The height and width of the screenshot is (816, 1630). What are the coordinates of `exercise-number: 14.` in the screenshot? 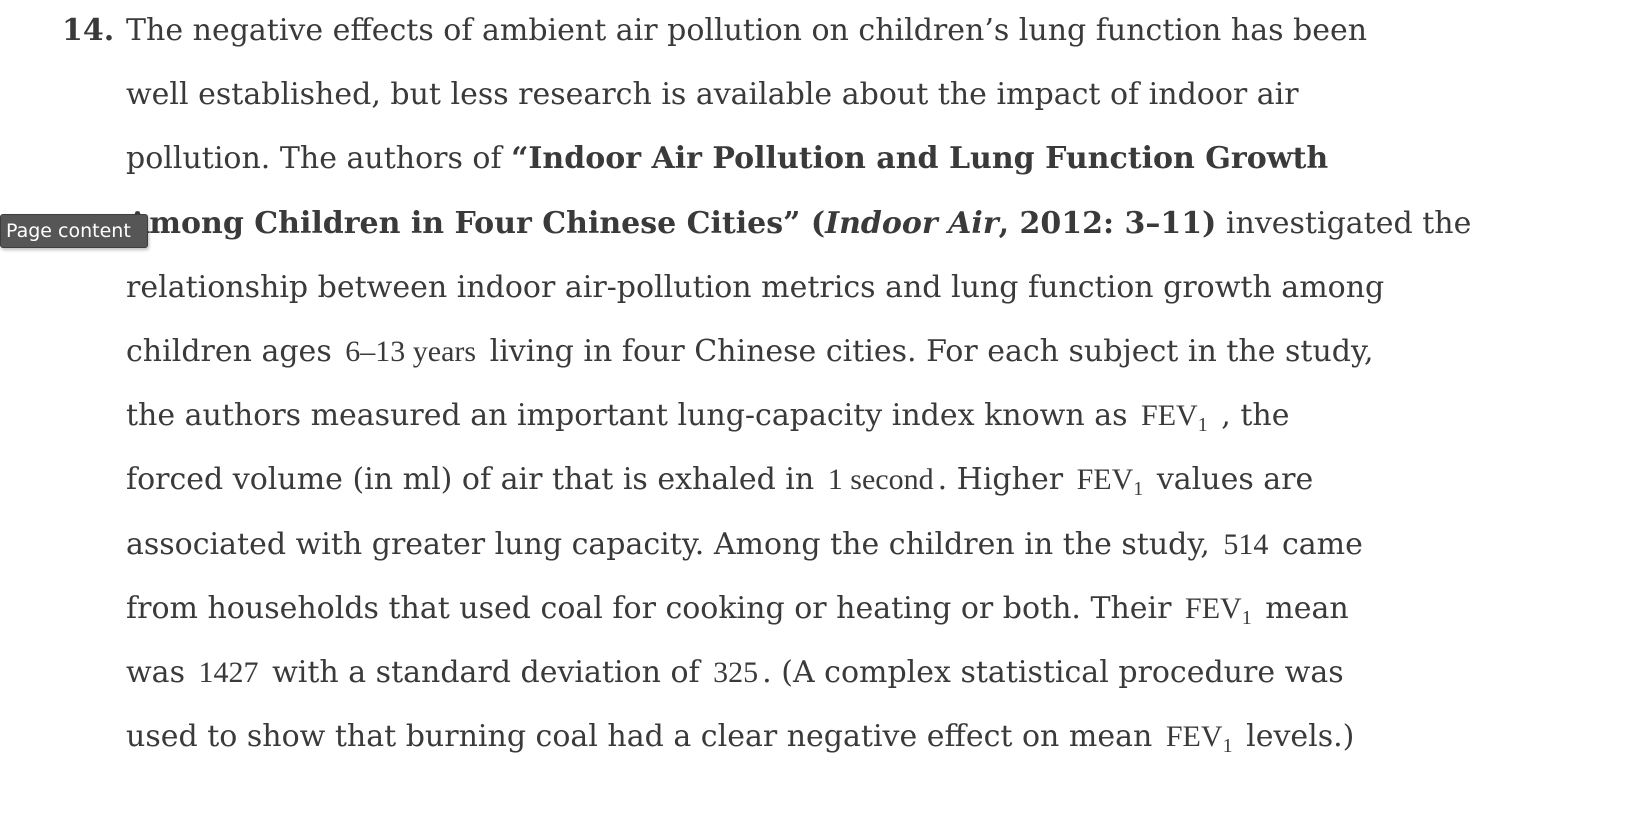 It's located at (88, 30).